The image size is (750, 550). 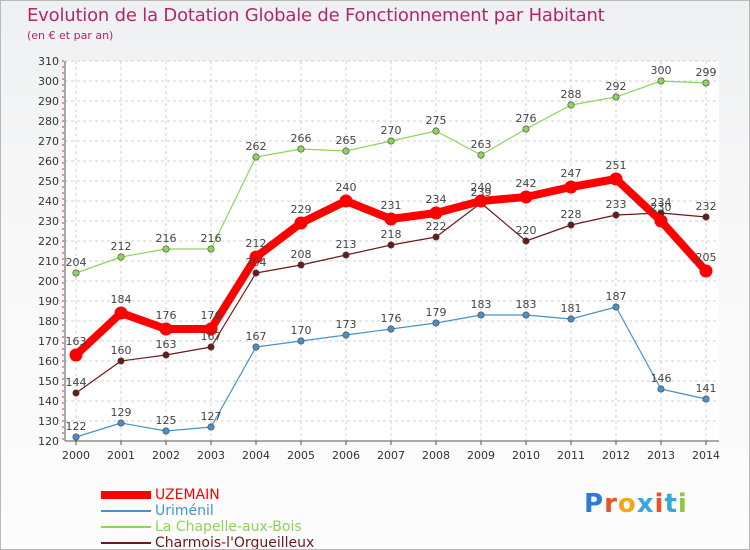 I want to click on data-label-charmois-l-orgueilleux: 228, so click(x=571, y=214).